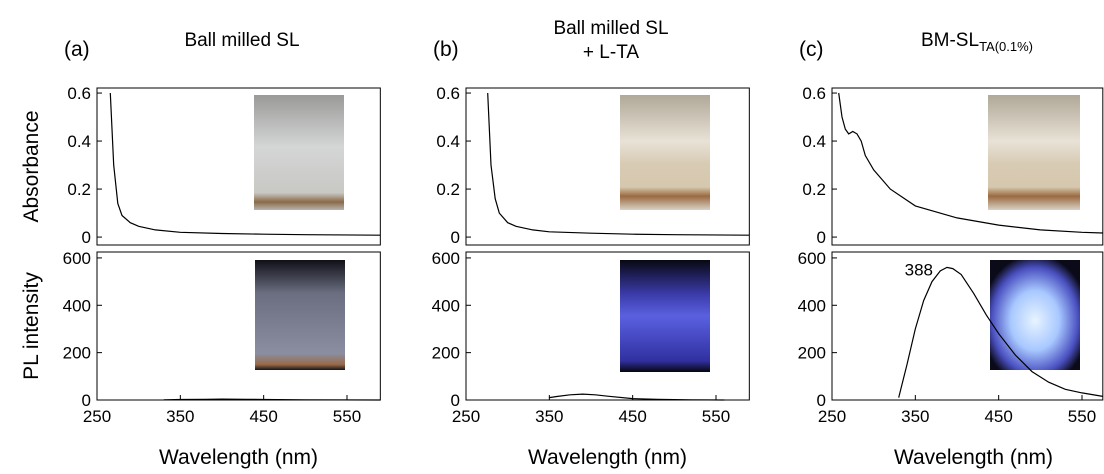  What do you see at coordinates (811, 49) in the screenshot?
I see `panel-label: (c)` at bounding box center [811, 49].